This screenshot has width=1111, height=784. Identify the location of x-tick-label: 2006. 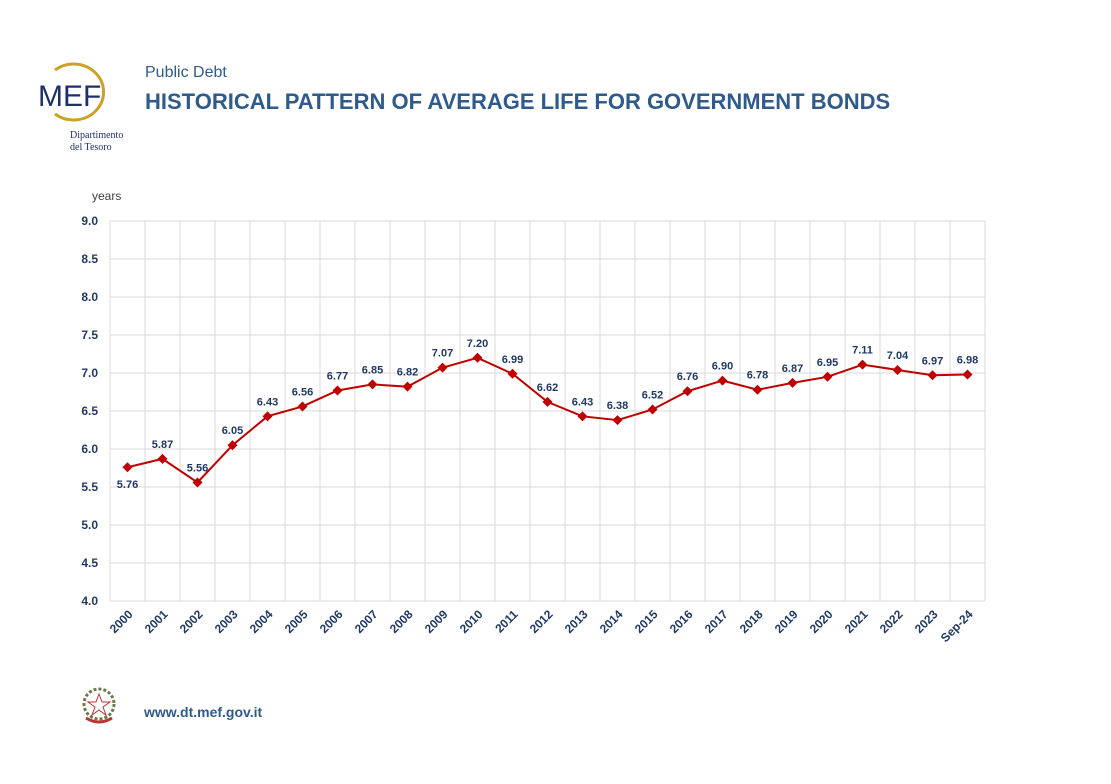
(331, 621).